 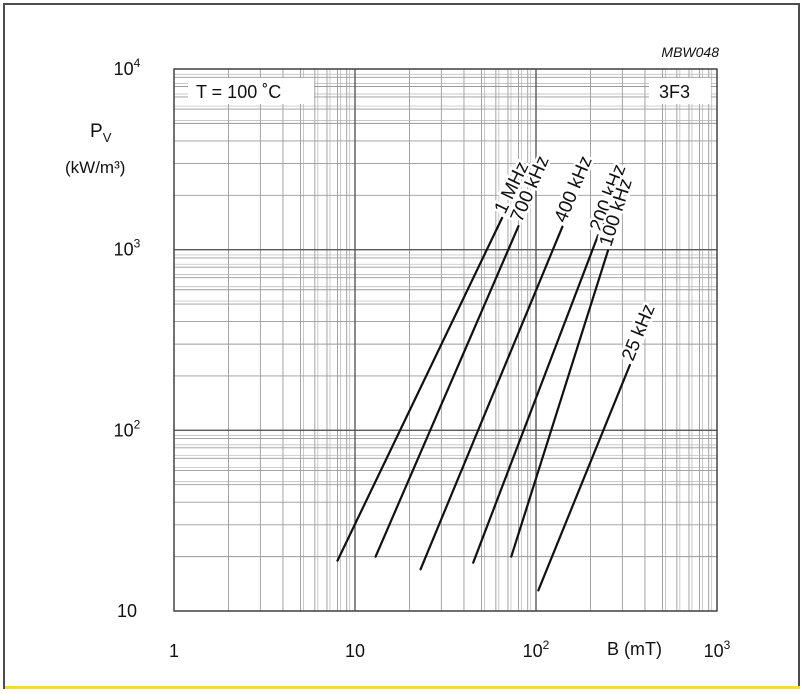 What do you see at coordinates (690, 52) in the screenshot?
I see `figure-code: MBW048` at bounding box center [690, 52].